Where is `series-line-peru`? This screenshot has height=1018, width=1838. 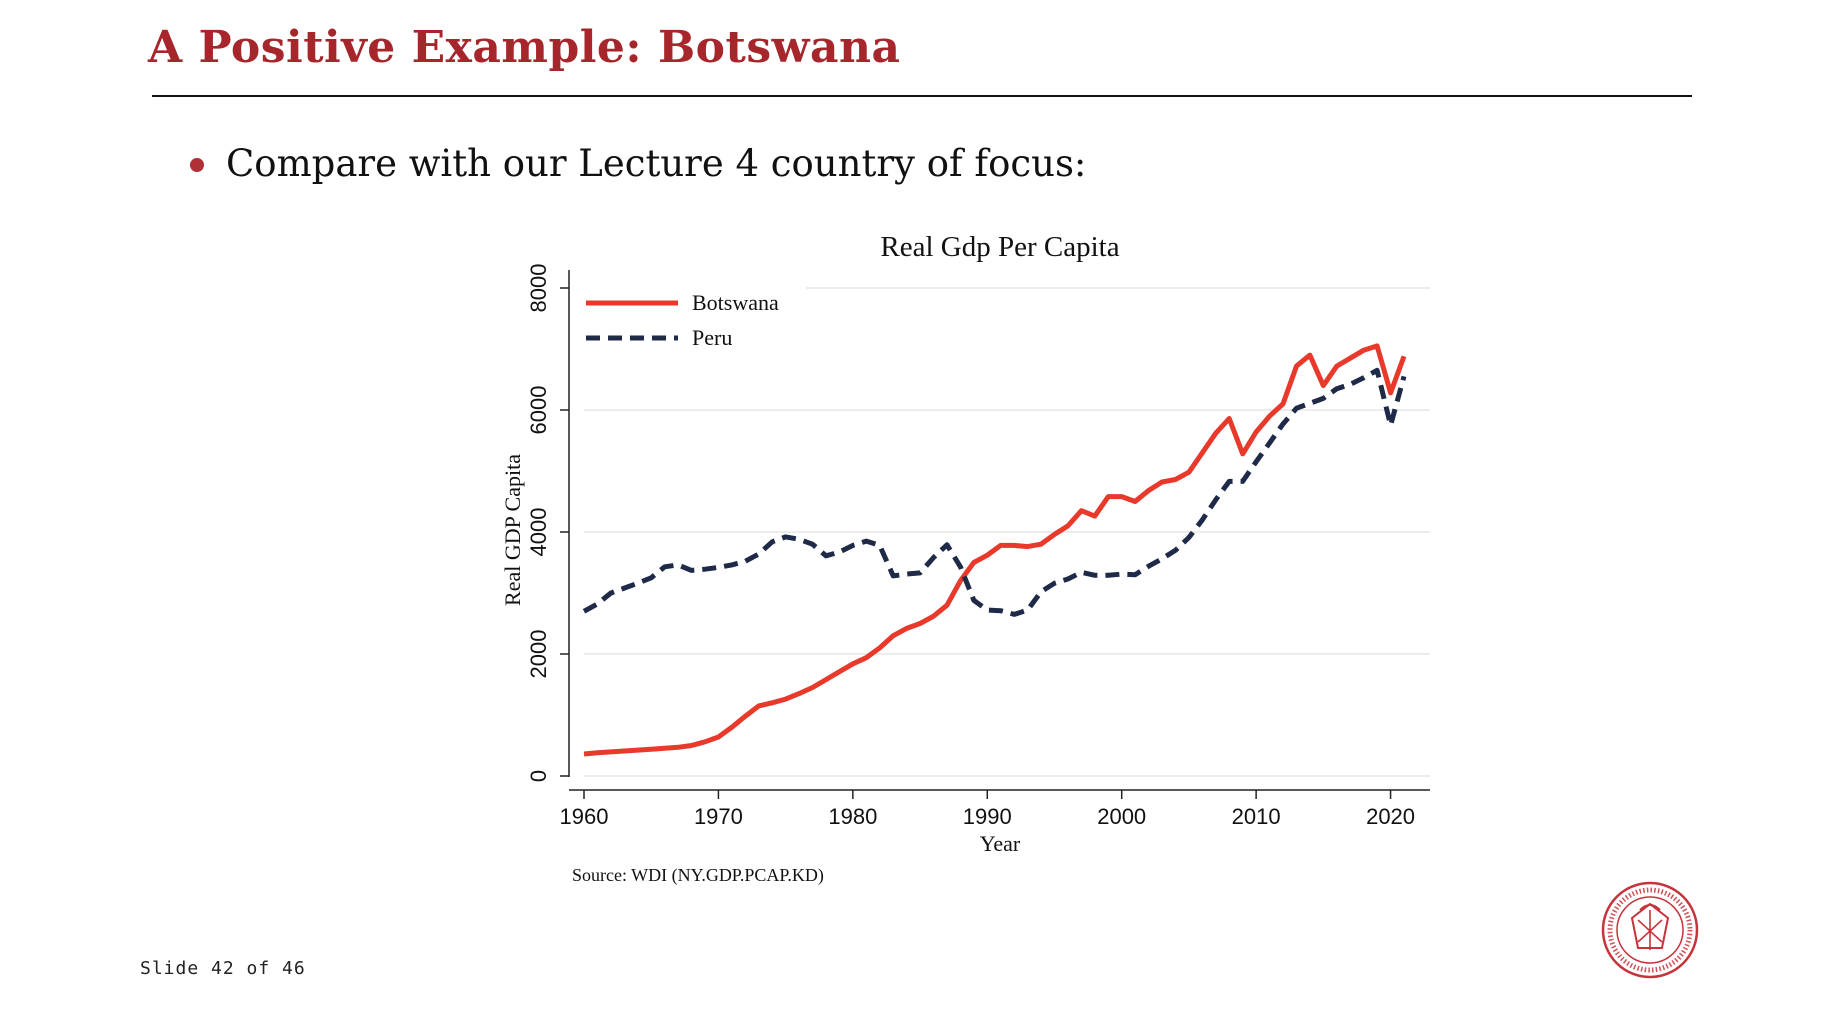 series-line-peru is located at coordinates (994, 492).